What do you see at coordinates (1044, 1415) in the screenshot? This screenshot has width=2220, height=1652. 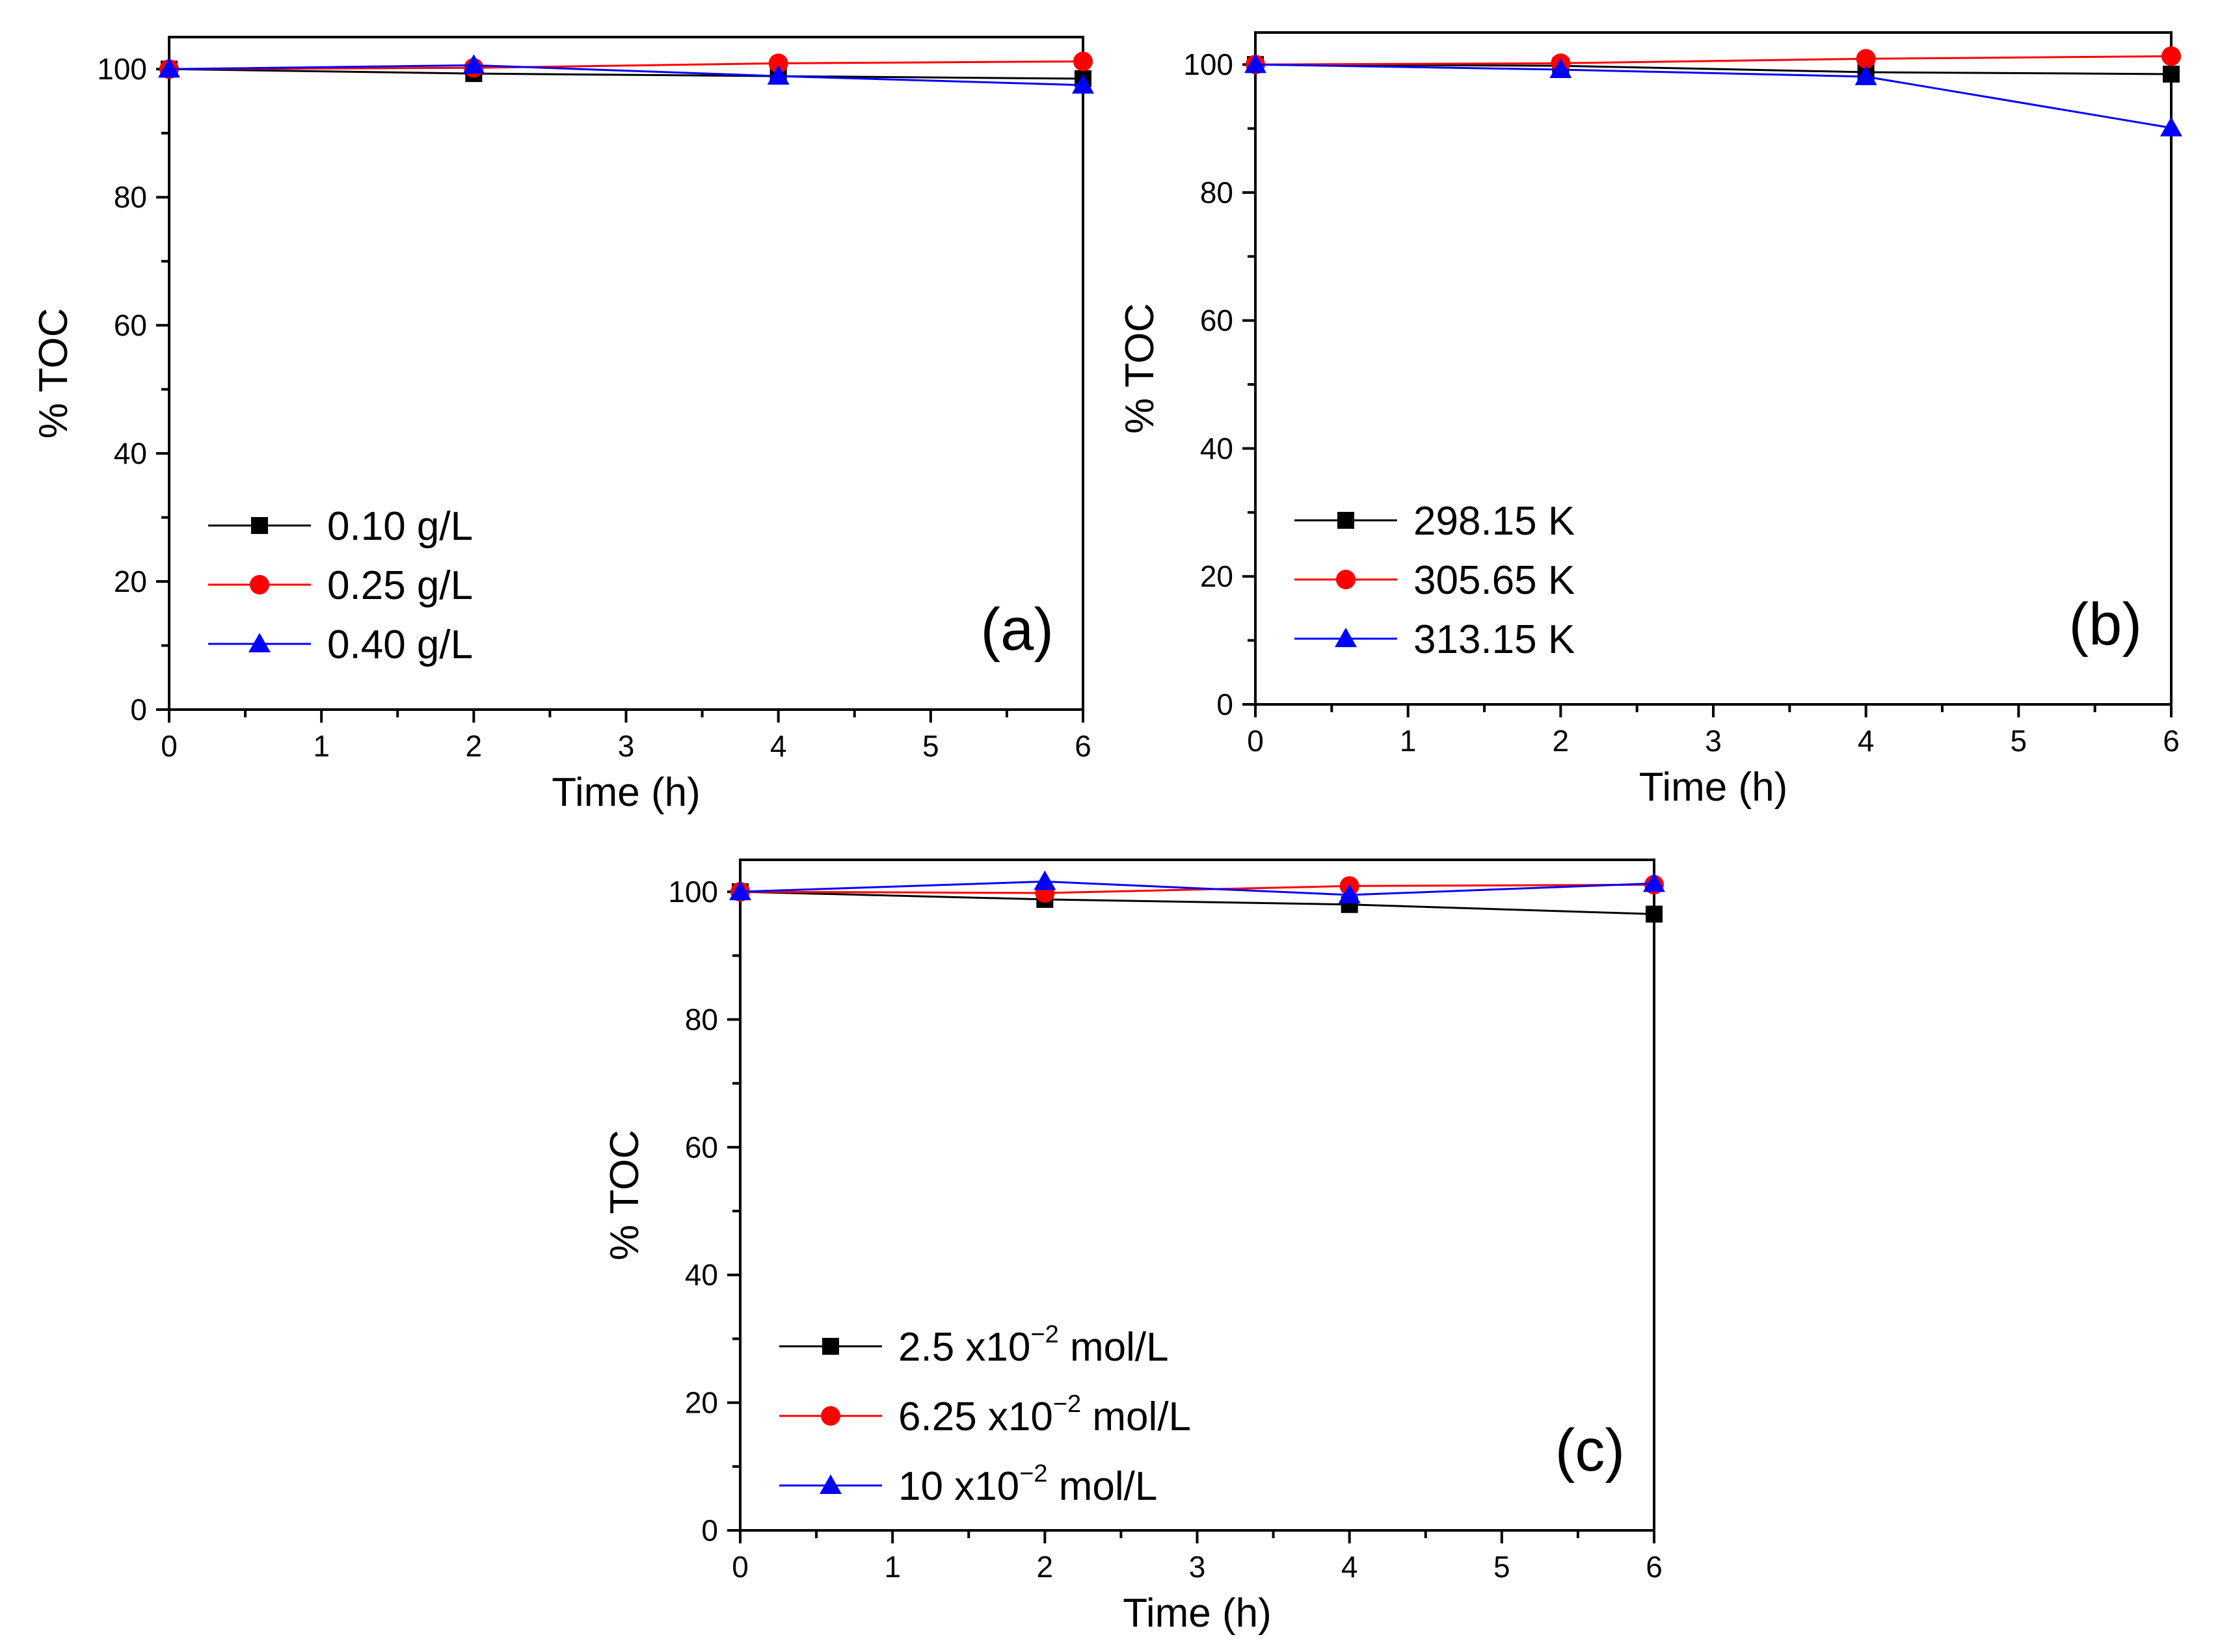 I see `legend-label: 6.25 x10−2 mol/L` at bounding box center [1044, 1415].